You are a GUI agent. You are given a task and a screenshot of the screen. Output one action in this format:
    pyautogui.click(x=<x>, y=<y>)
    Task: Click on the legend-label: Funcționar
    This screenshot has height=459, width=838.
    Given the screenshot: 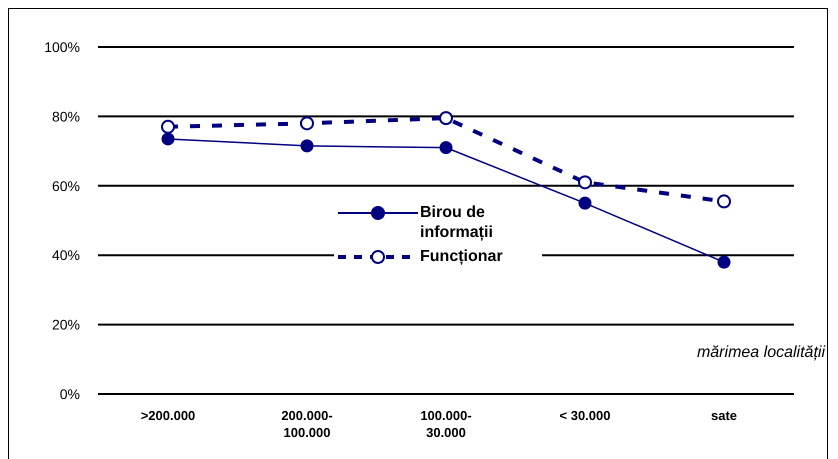 What is the action you would take?
    pyautogui.click(x=462, y=257)
    